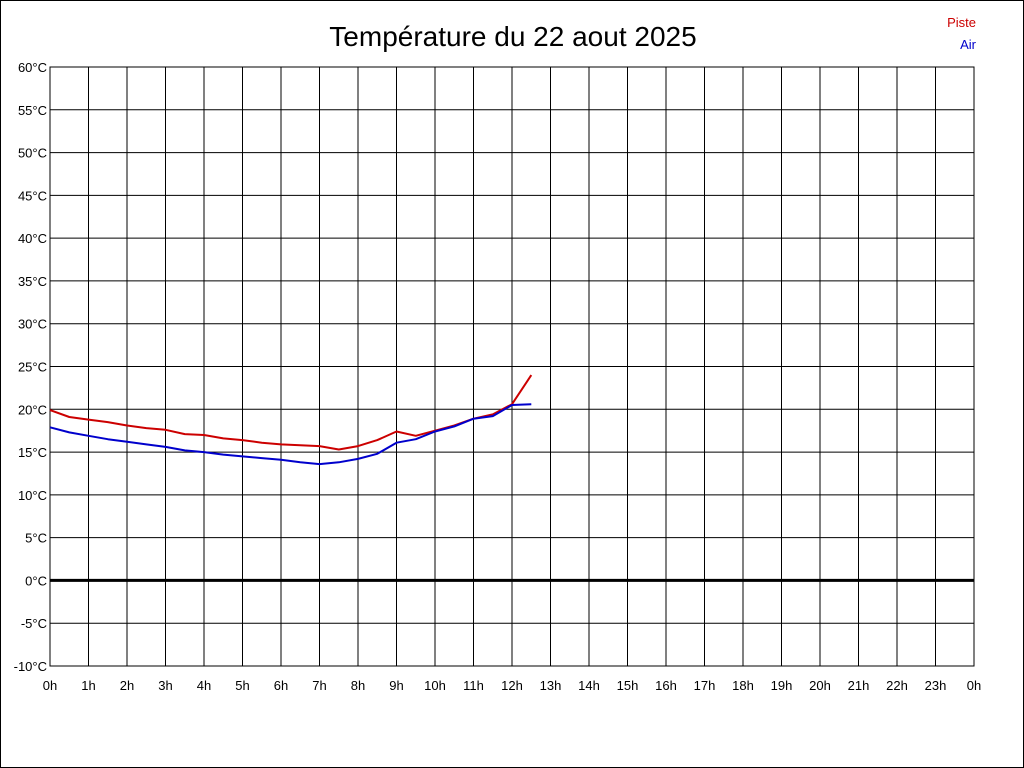 The height and width of the screenshot is (768, 1024). What do you see at coordinates (628, 685) in the screenshot?
I see `x-tick-label: 15h` at bounding box center [628, 685].